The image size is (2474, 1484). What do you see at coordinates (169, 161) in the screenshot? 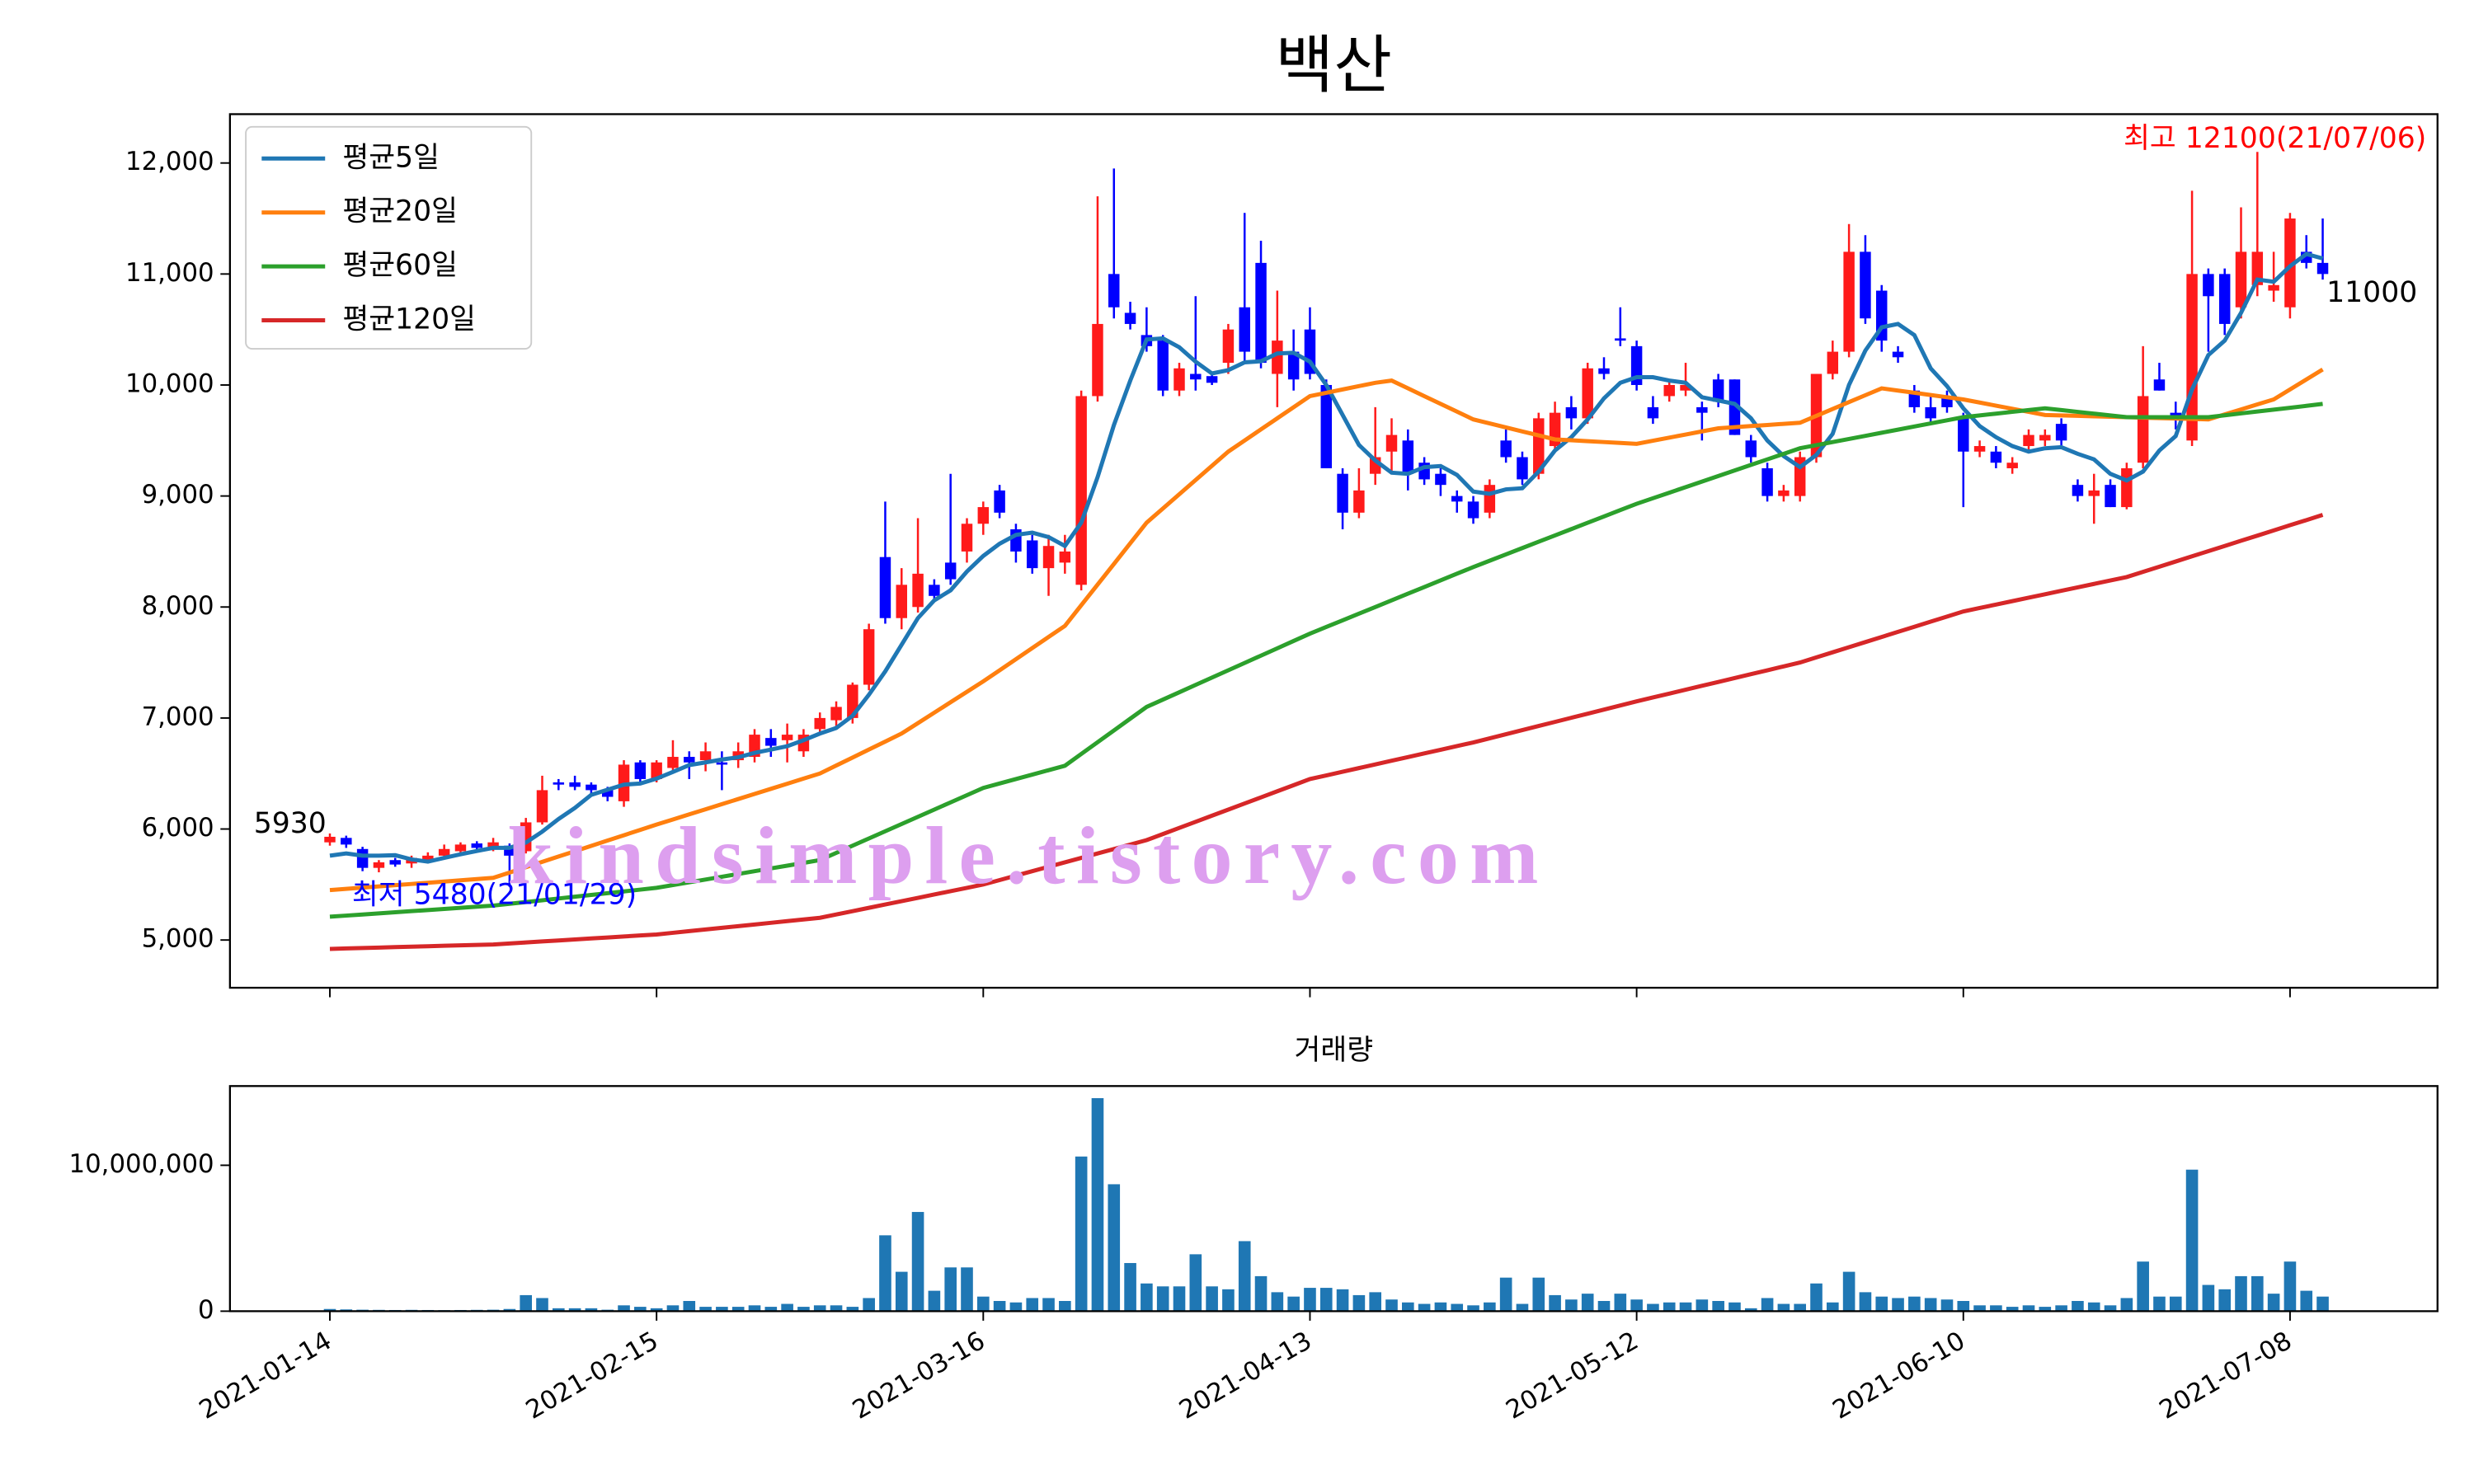
I see `y-tick-label: 12,000` at bounding box center [169, 161].